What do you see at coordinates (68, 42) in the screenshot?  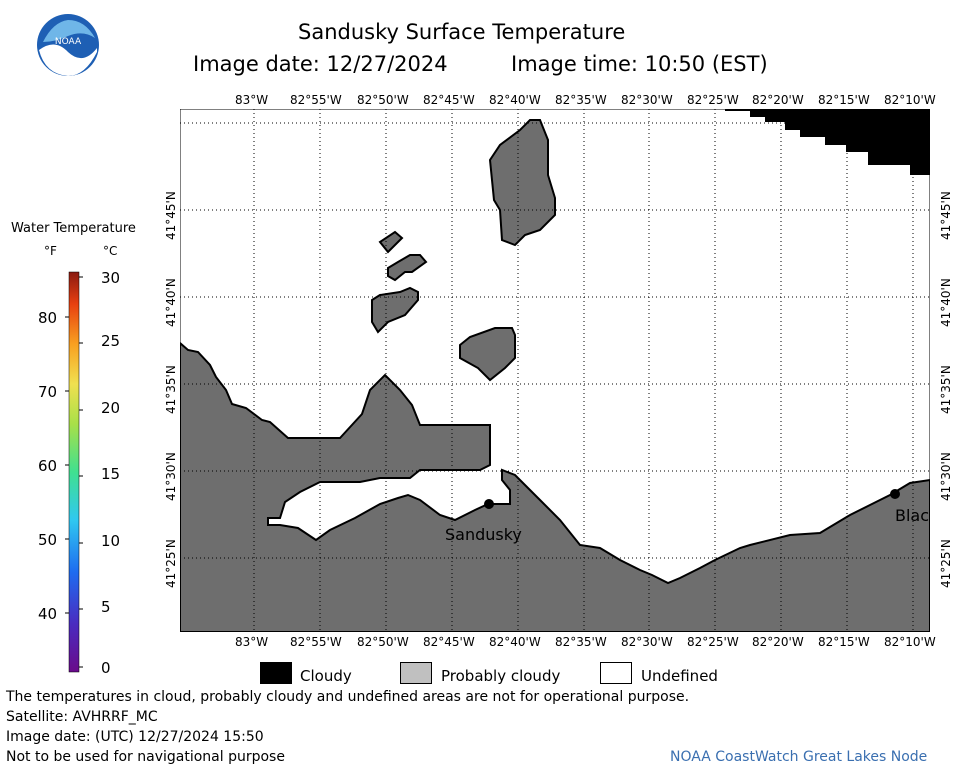 I see `noaa-logo-text: NOAA` at bounding box center [68, 42].